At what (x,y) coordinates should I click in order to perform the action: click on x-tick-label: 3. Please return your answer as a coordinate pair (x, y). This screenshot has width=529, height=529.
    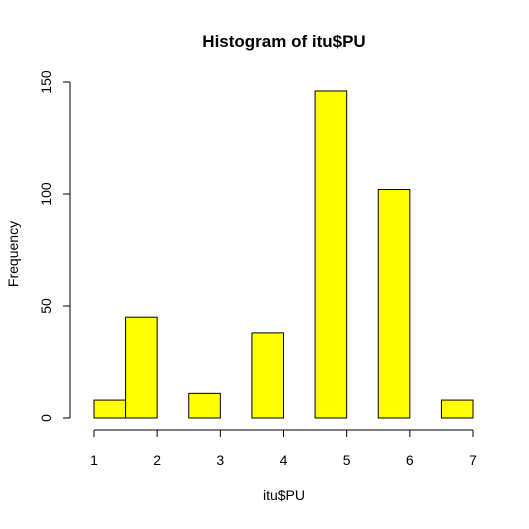
    Looking at the image, I should click on (220, 460).